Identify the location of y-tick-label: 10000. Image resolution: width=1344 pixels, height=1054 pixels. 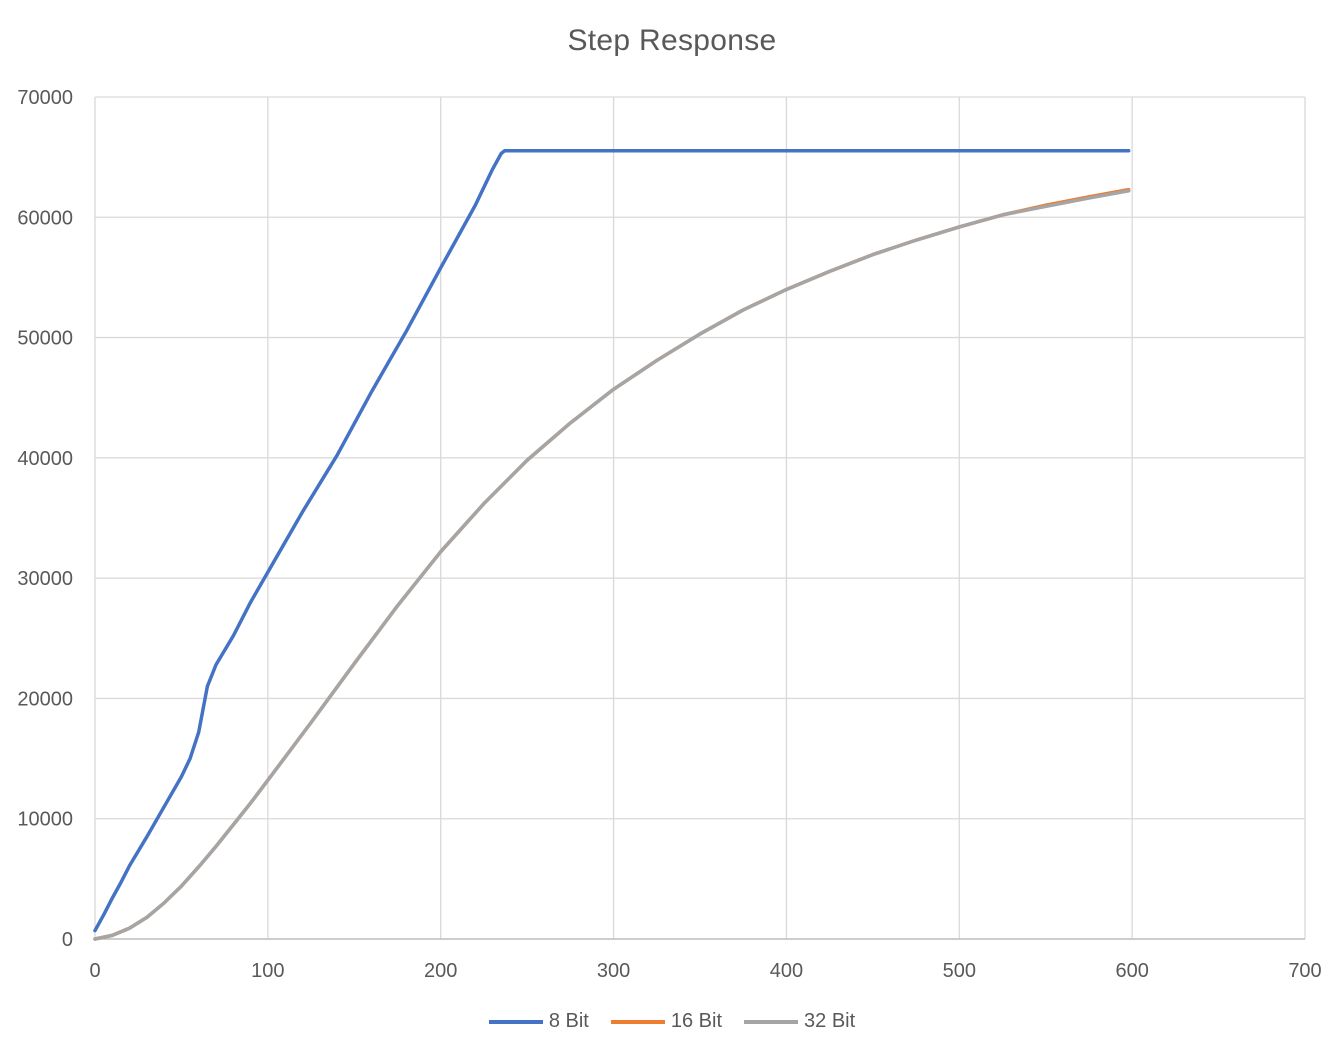
(45, 820).